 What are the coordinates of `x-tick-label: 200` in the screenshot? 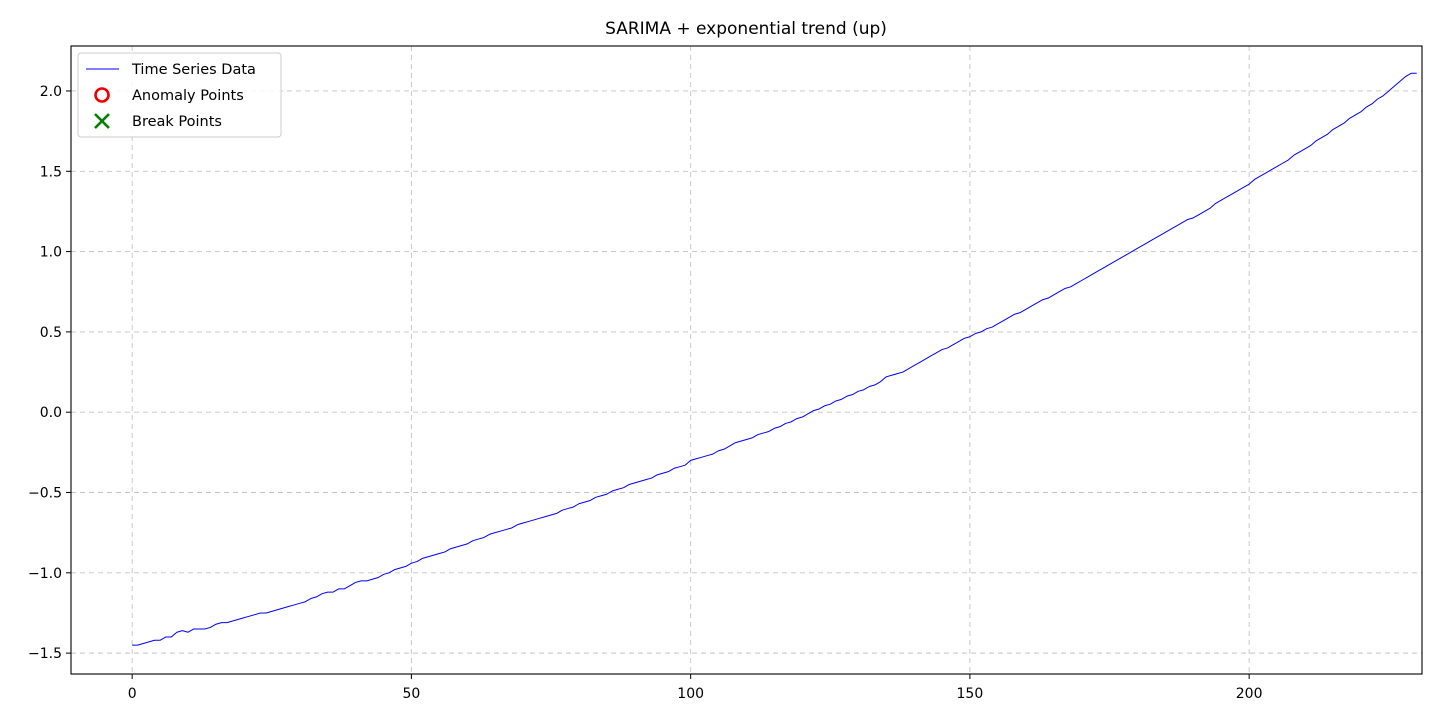 It's located at (1249, 694).